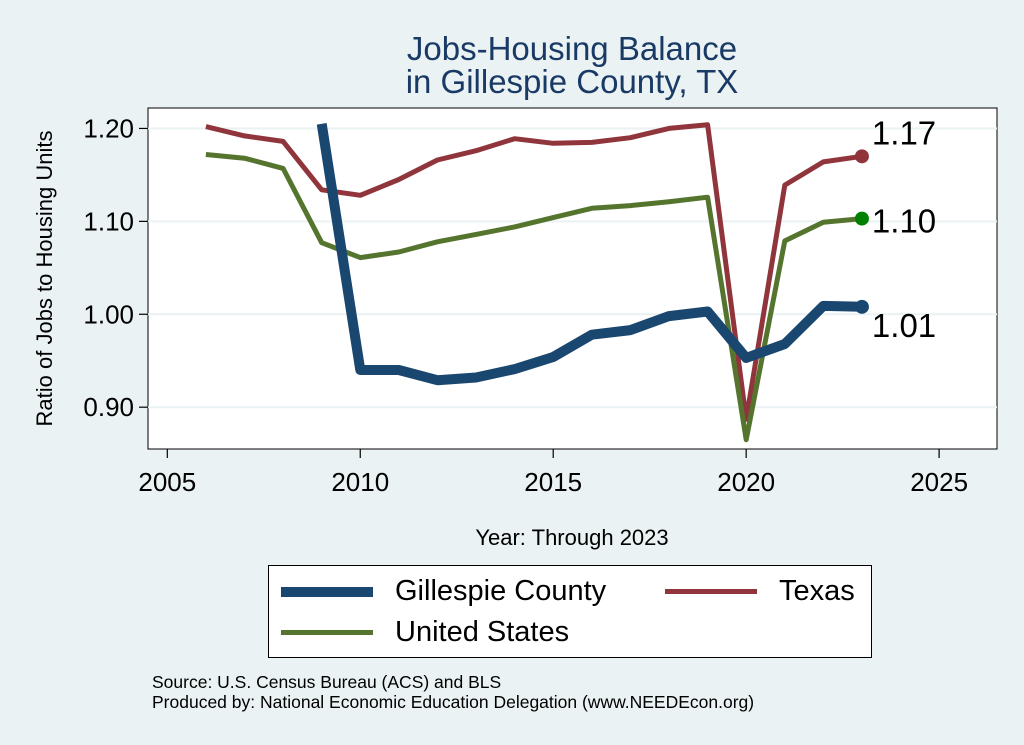  I want to click on chart-title-line-2: in Gillespie County, TX, so click(572, 81).